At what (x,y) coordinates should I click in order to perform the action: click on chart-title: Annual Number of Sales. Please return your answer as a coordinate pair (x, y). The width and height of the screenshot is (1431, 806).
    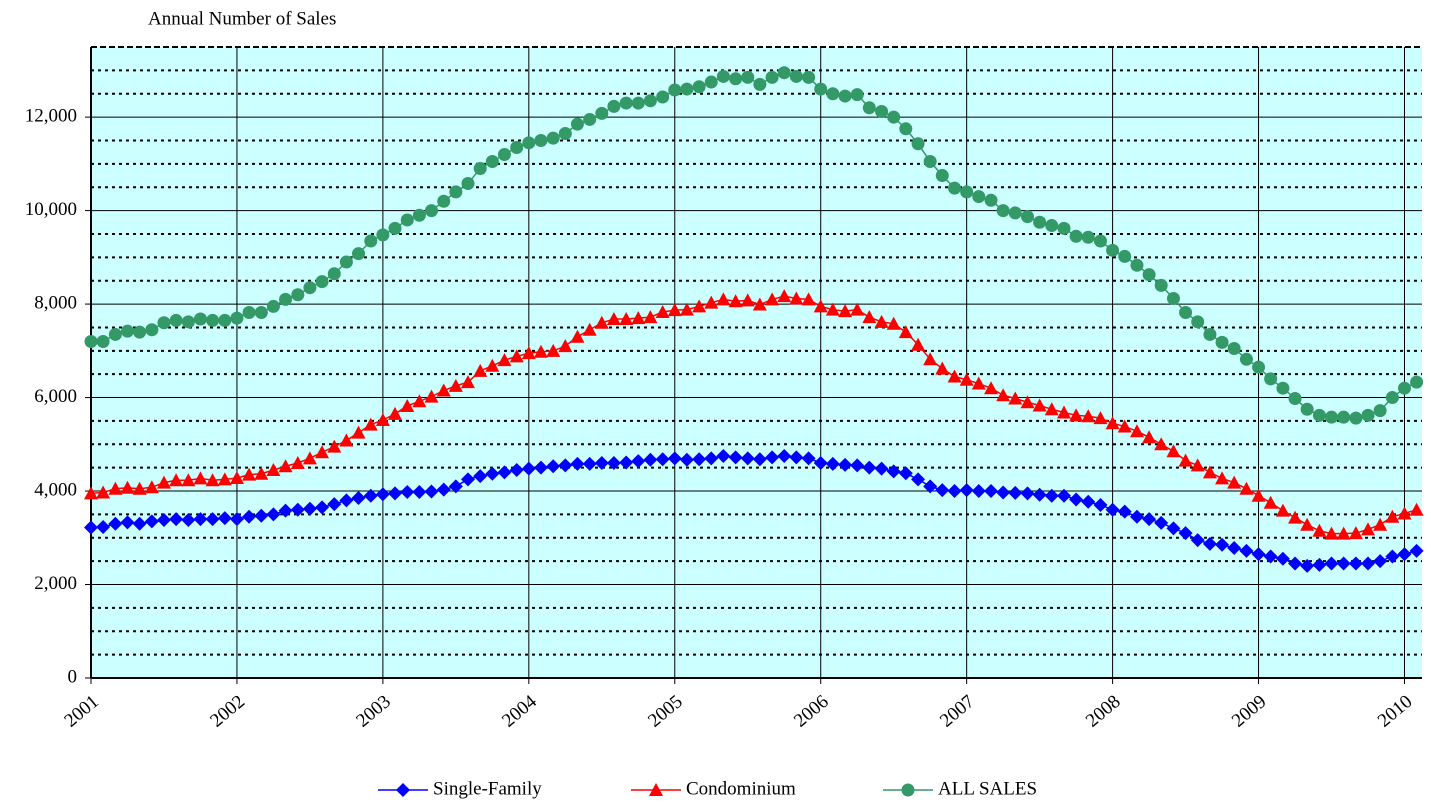
    Looking at the image, I should click on (242, 18).